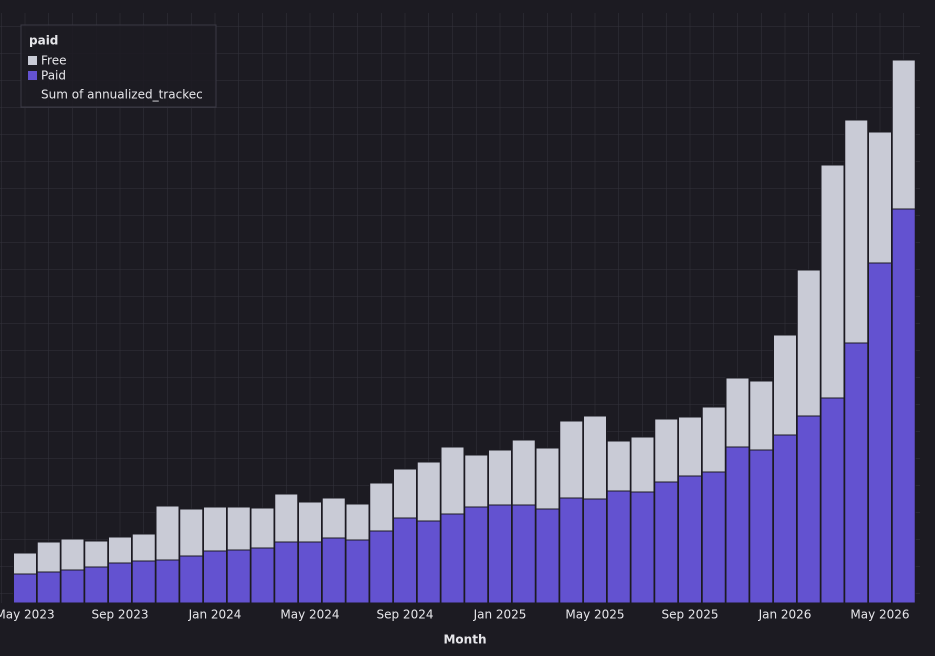  I want to click on legend-title: paid, so click(43, 41).